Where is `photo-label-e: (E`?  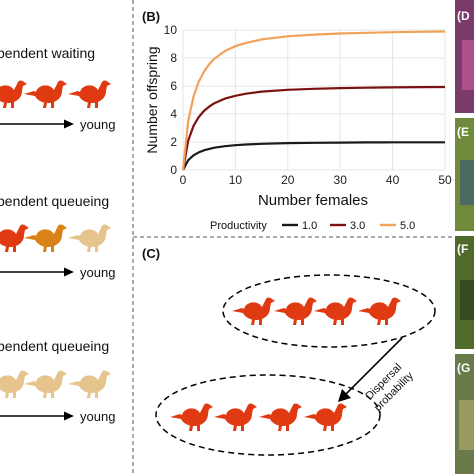
photo-label-e: (E is located at coordinates (463, 132).